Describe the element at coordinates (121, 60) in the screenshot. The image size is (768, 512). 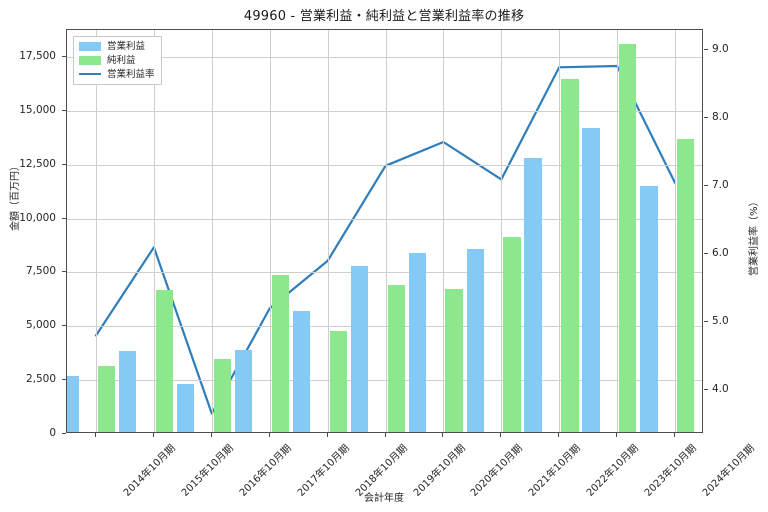
I see `legend-item-label: 純利益` at that location.